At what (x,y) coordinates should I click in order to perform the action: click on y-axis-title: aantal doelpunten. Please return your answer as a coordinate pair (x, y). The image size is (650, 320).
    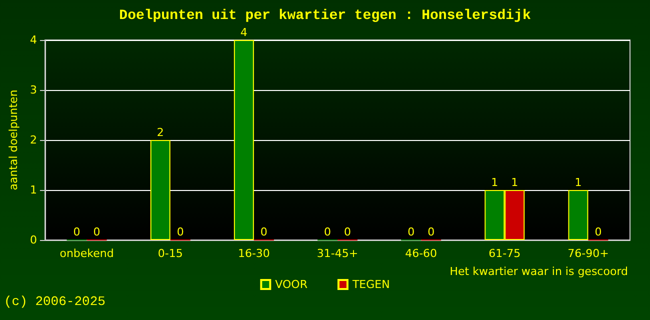
    Looking at the image, I should click on (13, 140).